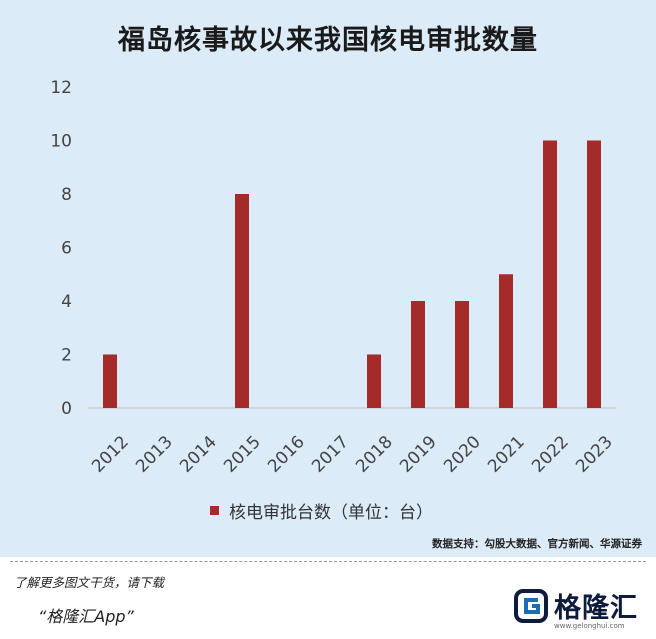 The width and height of the screenshot is (656, 639). What do you see at coordinates (328, 561) in the screenshot?
I see `dashed-divider` at bounding box center [328, 561].